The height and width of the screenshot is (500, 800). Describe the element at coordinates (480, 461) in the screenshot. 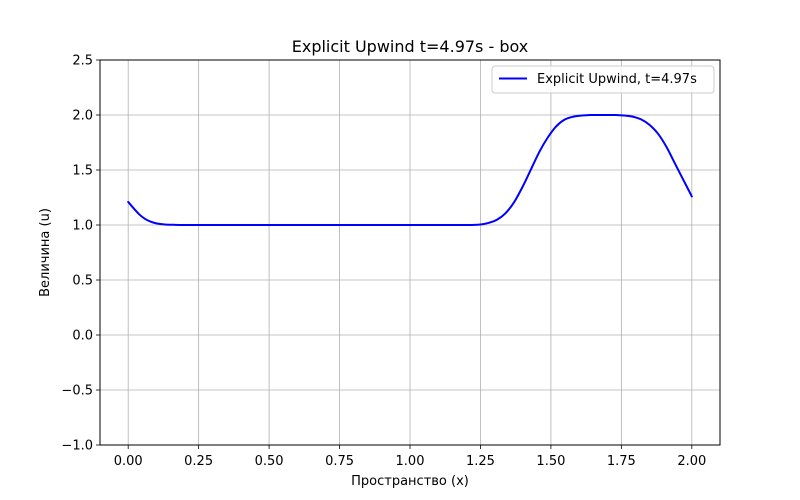

I see `x-tick-label: 1.25` at that location.